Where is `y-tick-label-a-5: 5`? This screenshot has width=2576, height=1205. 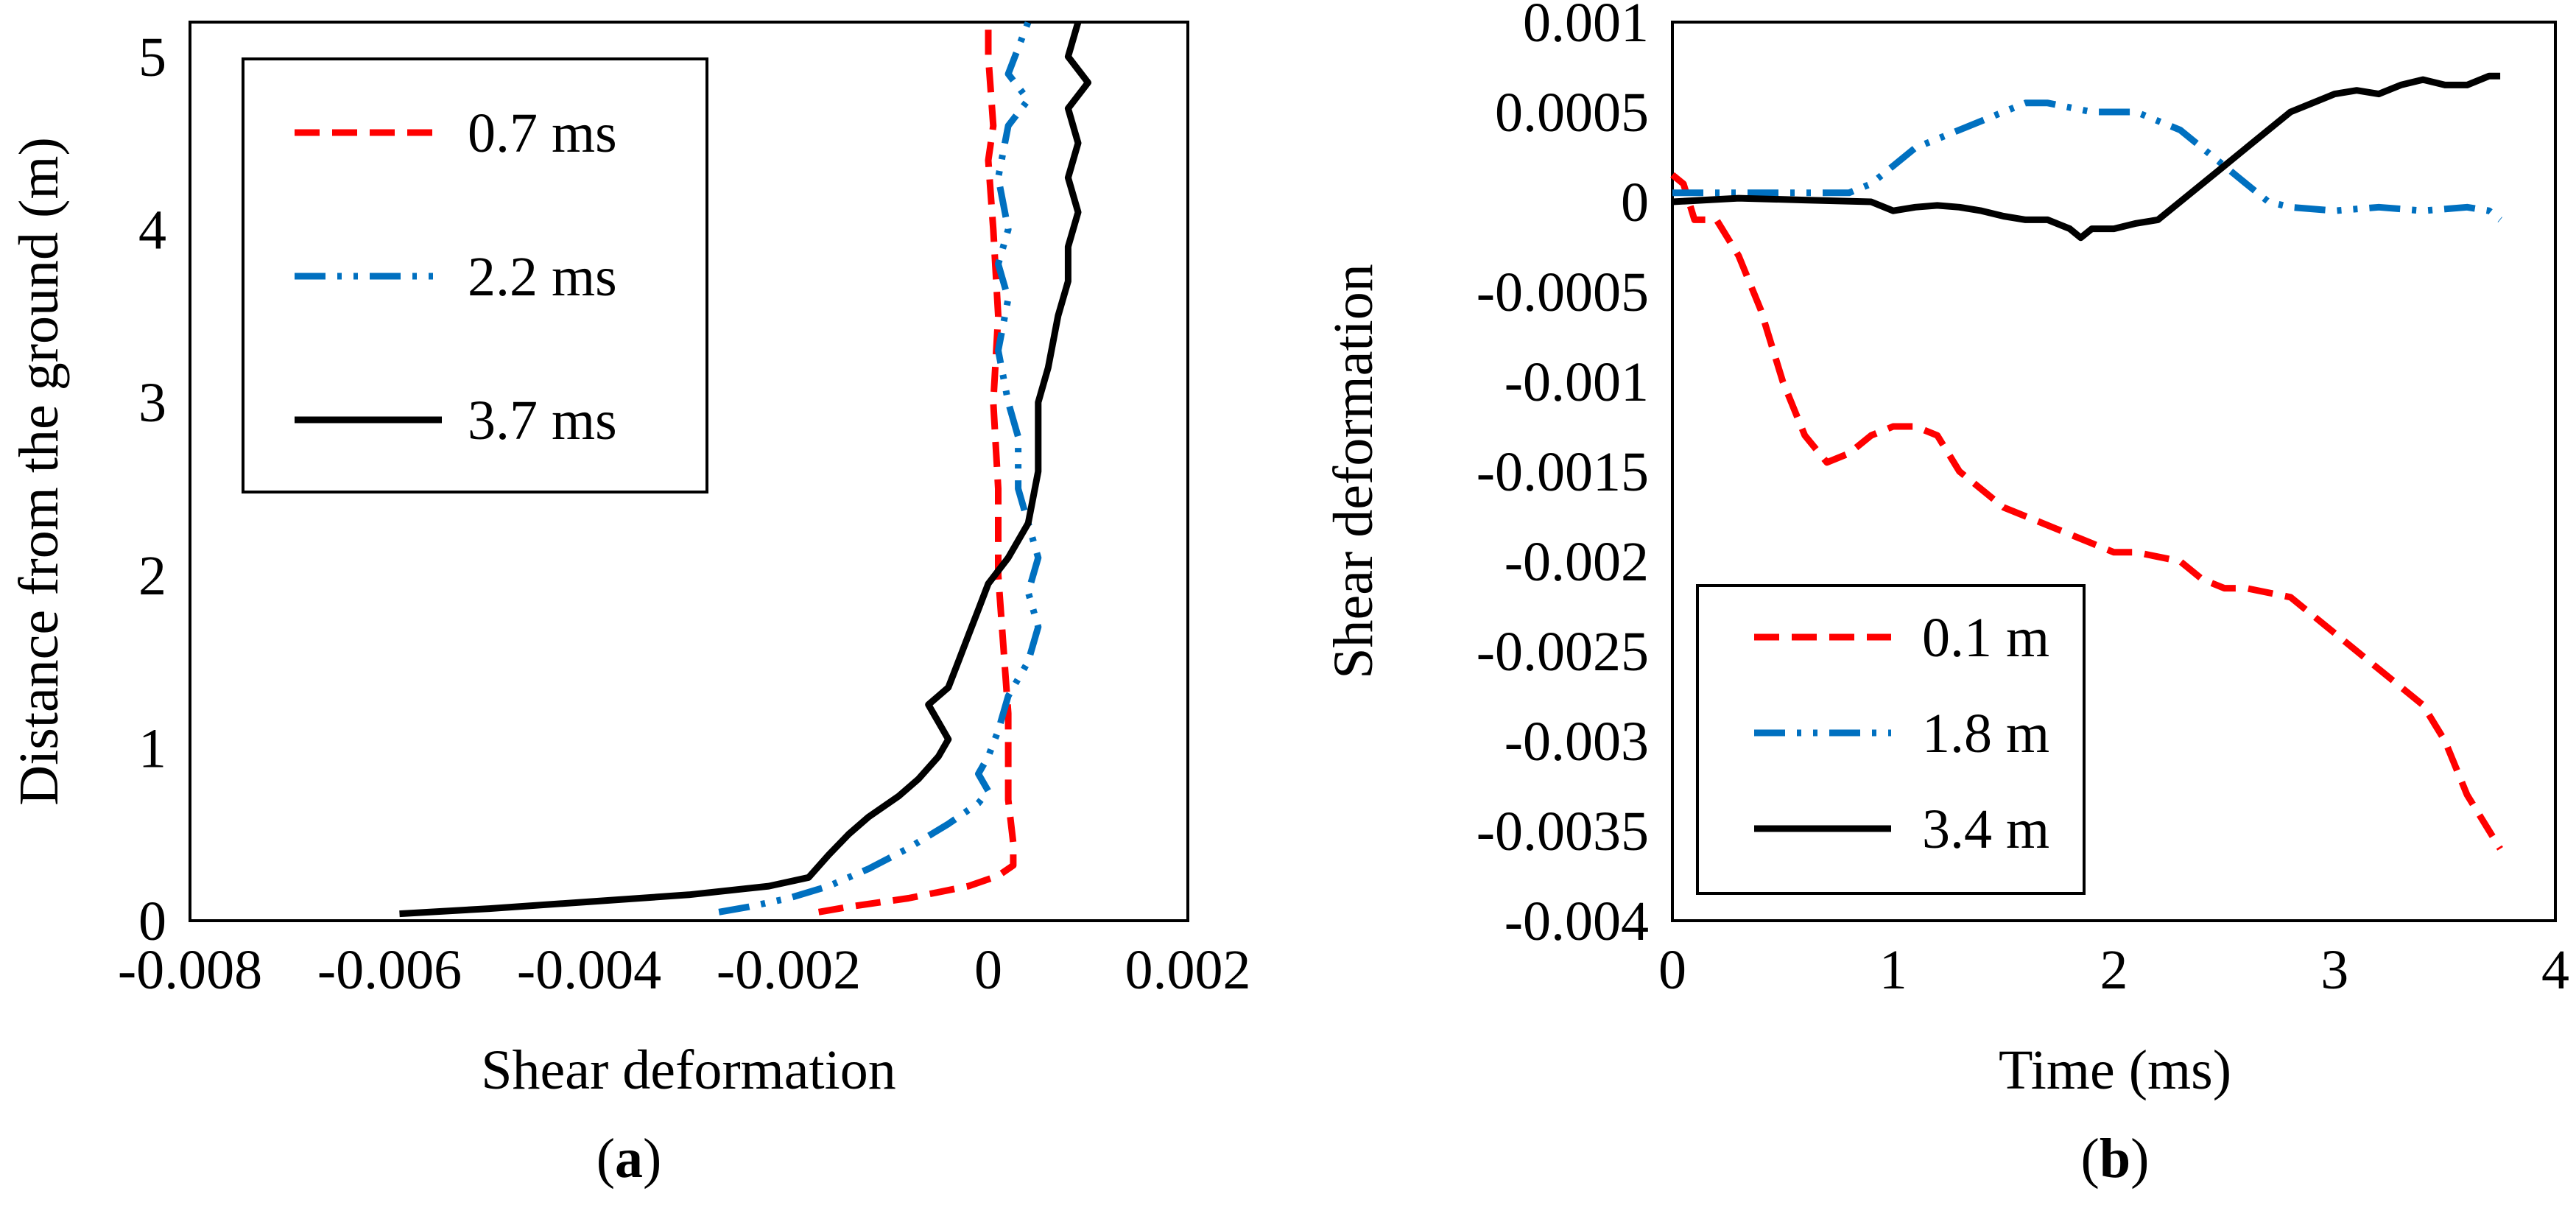
y-tick-label-a-5: 5 is located at coordinates (152, 57).